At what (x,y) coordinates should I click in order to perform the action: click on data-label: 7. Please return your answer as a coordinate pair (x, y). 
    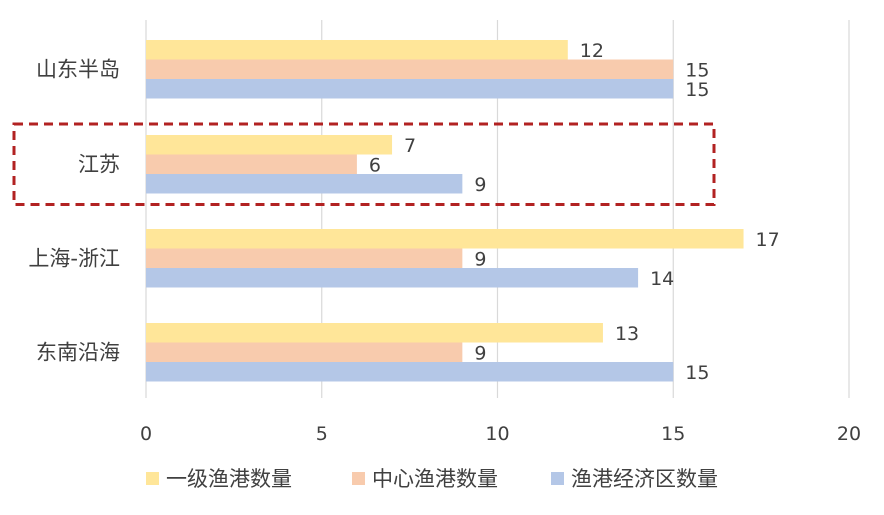
    Looking at the image, I should click on (410, 146).